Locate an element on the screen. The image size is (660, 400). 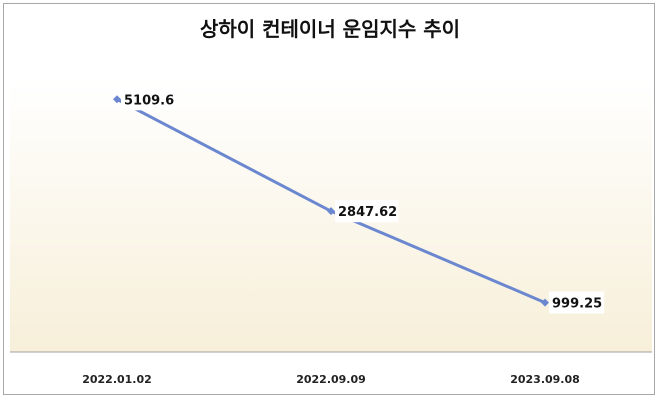
x-tick-label: 2023.09.08 is located at coordinates (545, 379).